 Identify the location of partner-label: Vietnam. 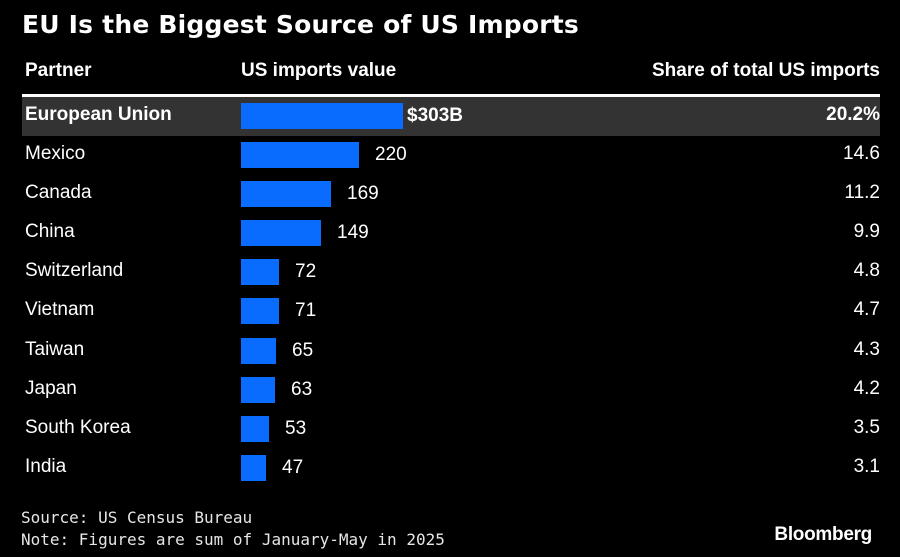
(60, 310).